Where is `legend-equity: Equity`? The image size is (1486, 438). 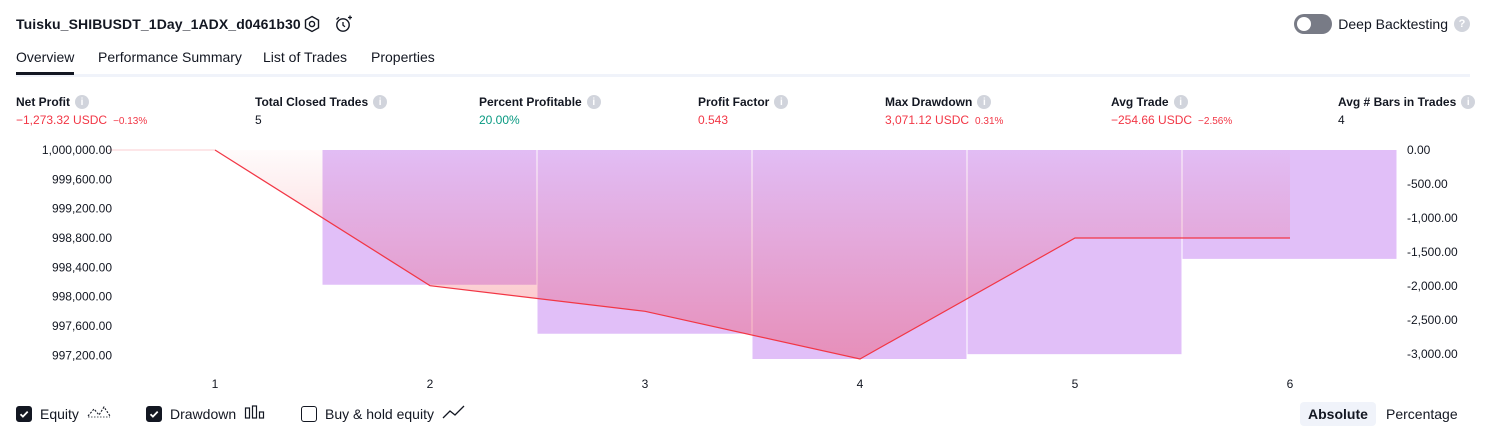 legend-equity: Equity is located at coordinates (63, 413).